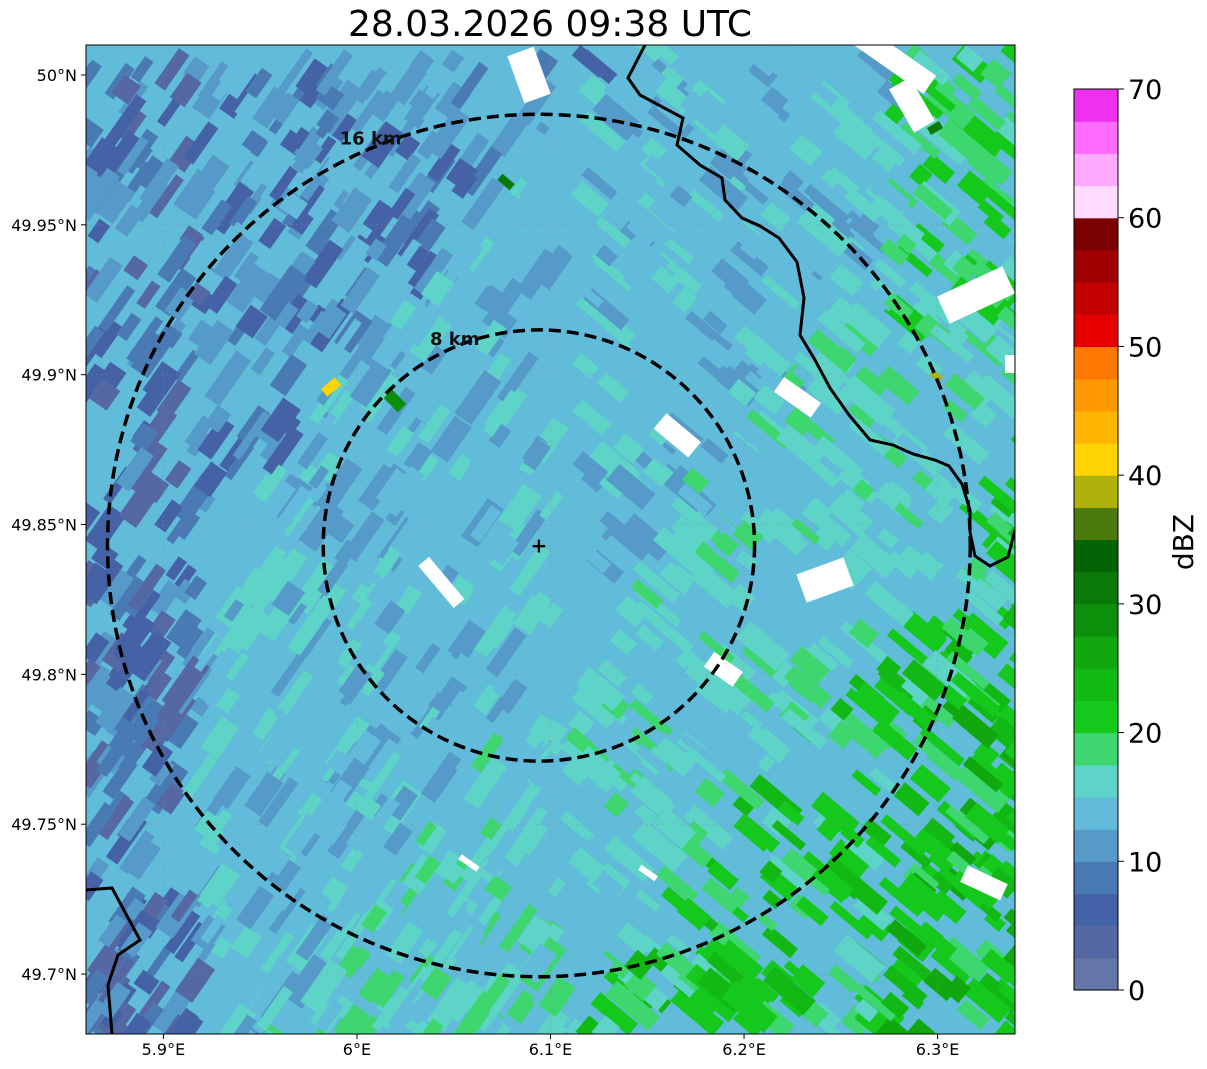  What do you see at coordinates (44, 225) in the screenshot?
I see `lat-tick-label: 49.95°N` at bounding box center [44, 225].